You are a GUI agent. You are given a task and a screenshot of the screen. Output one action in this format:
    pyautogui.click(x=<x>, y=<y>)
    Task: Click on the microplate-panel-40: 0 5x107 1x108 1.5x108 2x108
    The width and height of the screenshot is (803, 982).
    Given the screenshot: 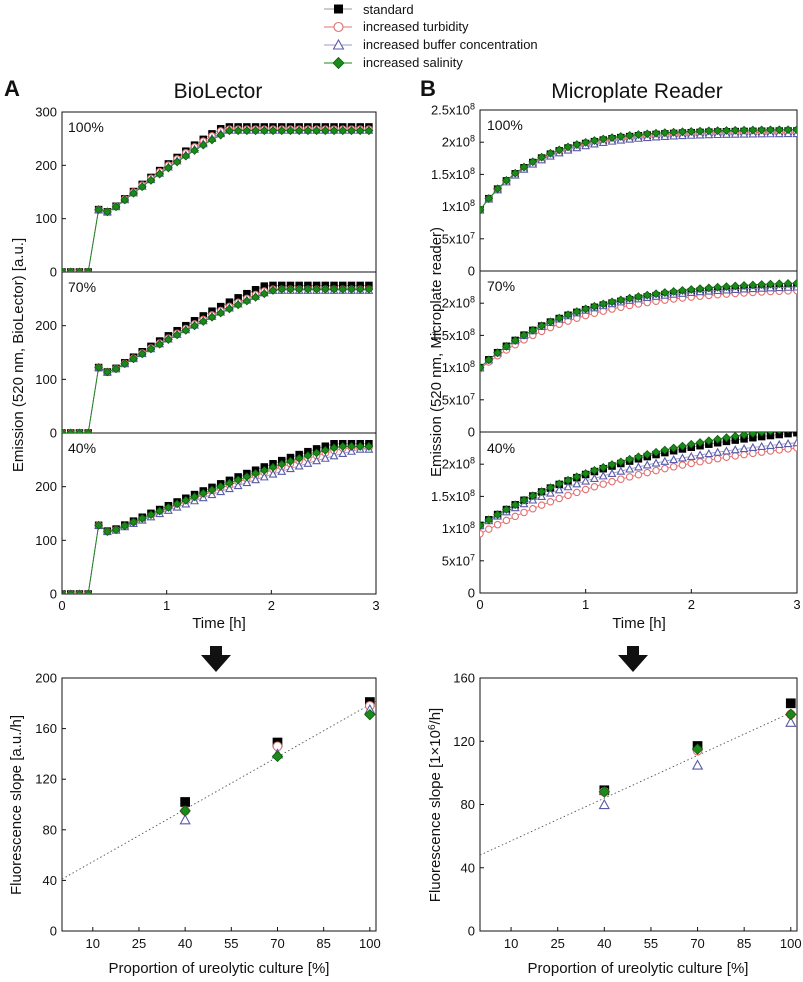 What is the action you would take?
    pyautogui.click(x=614, y=516)
    